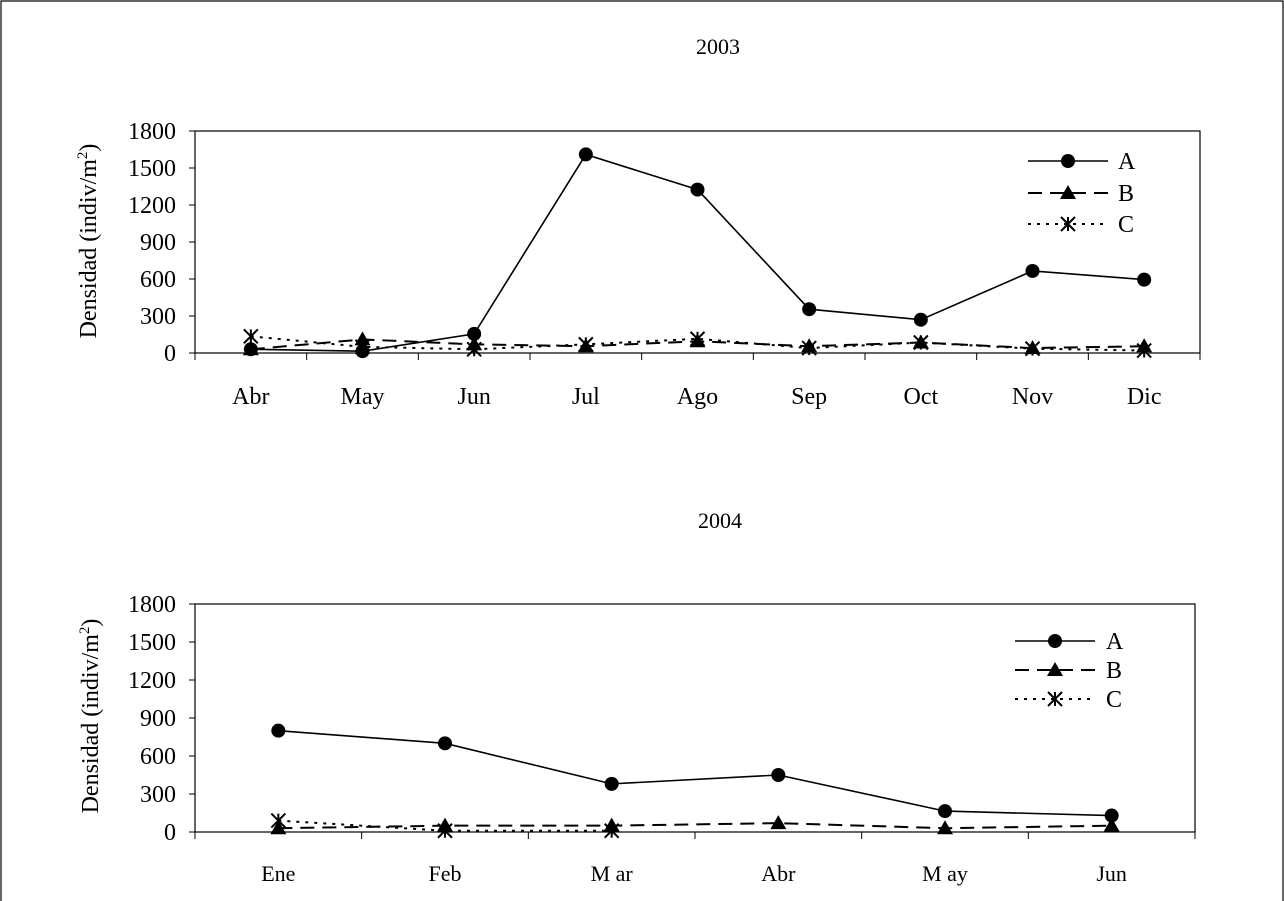 The height and width of the screenshot is (901, 1284). I want to click on x-tick-label: Oct, so click(921, 397).